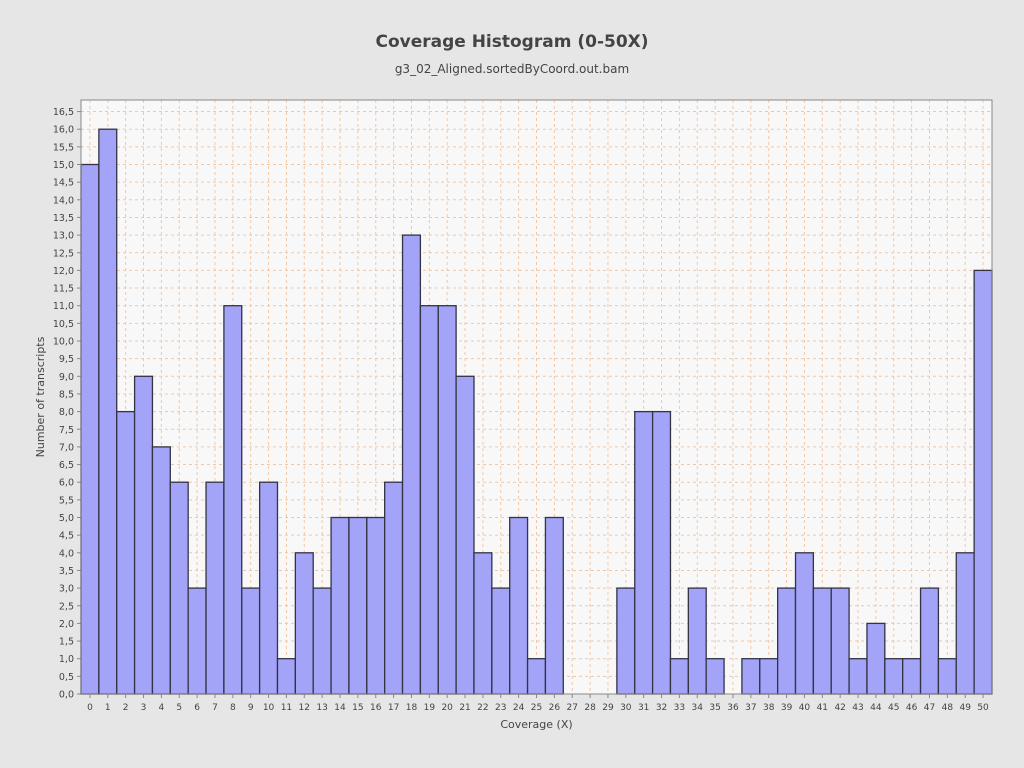  What do you see at coordinates (500, 708) in the screenshot?
I see `x-tick-label: 23` at bounding box center [500, 708].